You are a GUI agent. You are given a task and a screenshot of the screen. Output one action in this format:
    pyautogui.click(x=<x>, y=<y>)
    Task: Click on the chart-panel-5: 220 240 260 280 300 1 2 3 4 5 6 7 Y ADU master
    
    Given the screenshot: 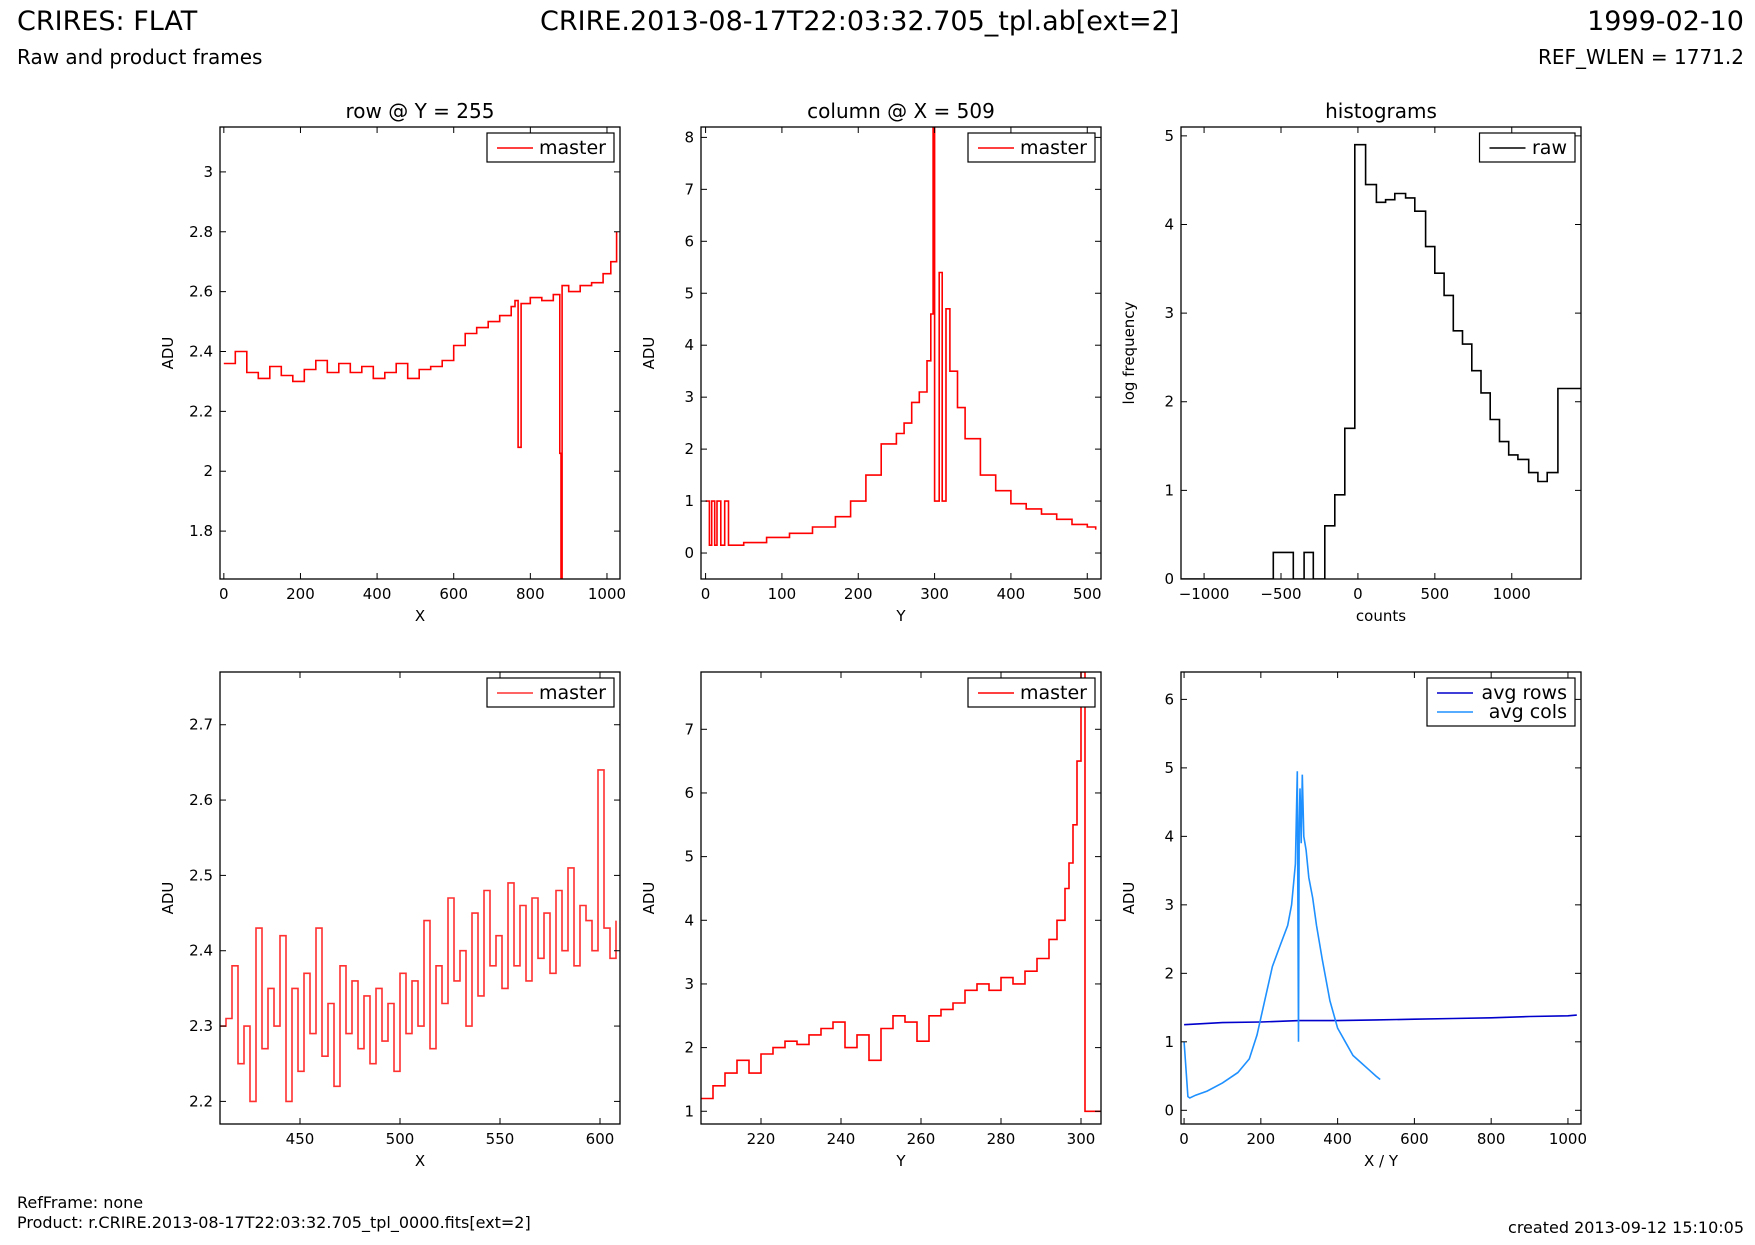 What is the action you would take?
    pyautogui.click(x=871, y=920)
    